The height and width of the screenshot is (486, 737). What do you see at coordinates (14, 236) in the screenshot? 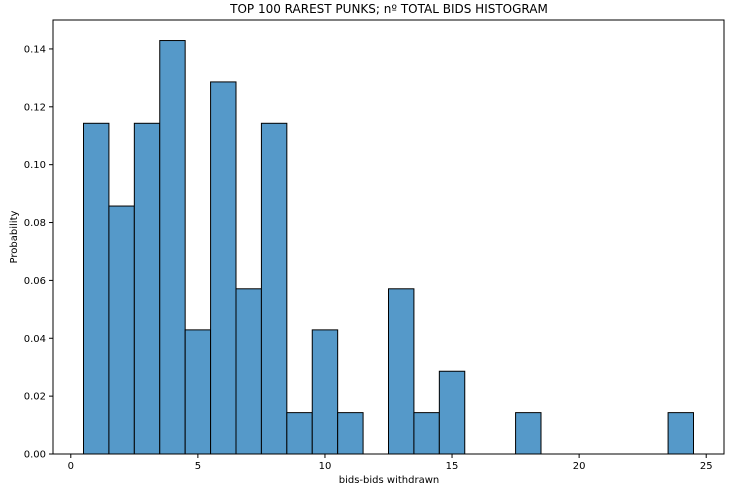
I see `y-axis-label: Probability` at bounding box center [14, 236].